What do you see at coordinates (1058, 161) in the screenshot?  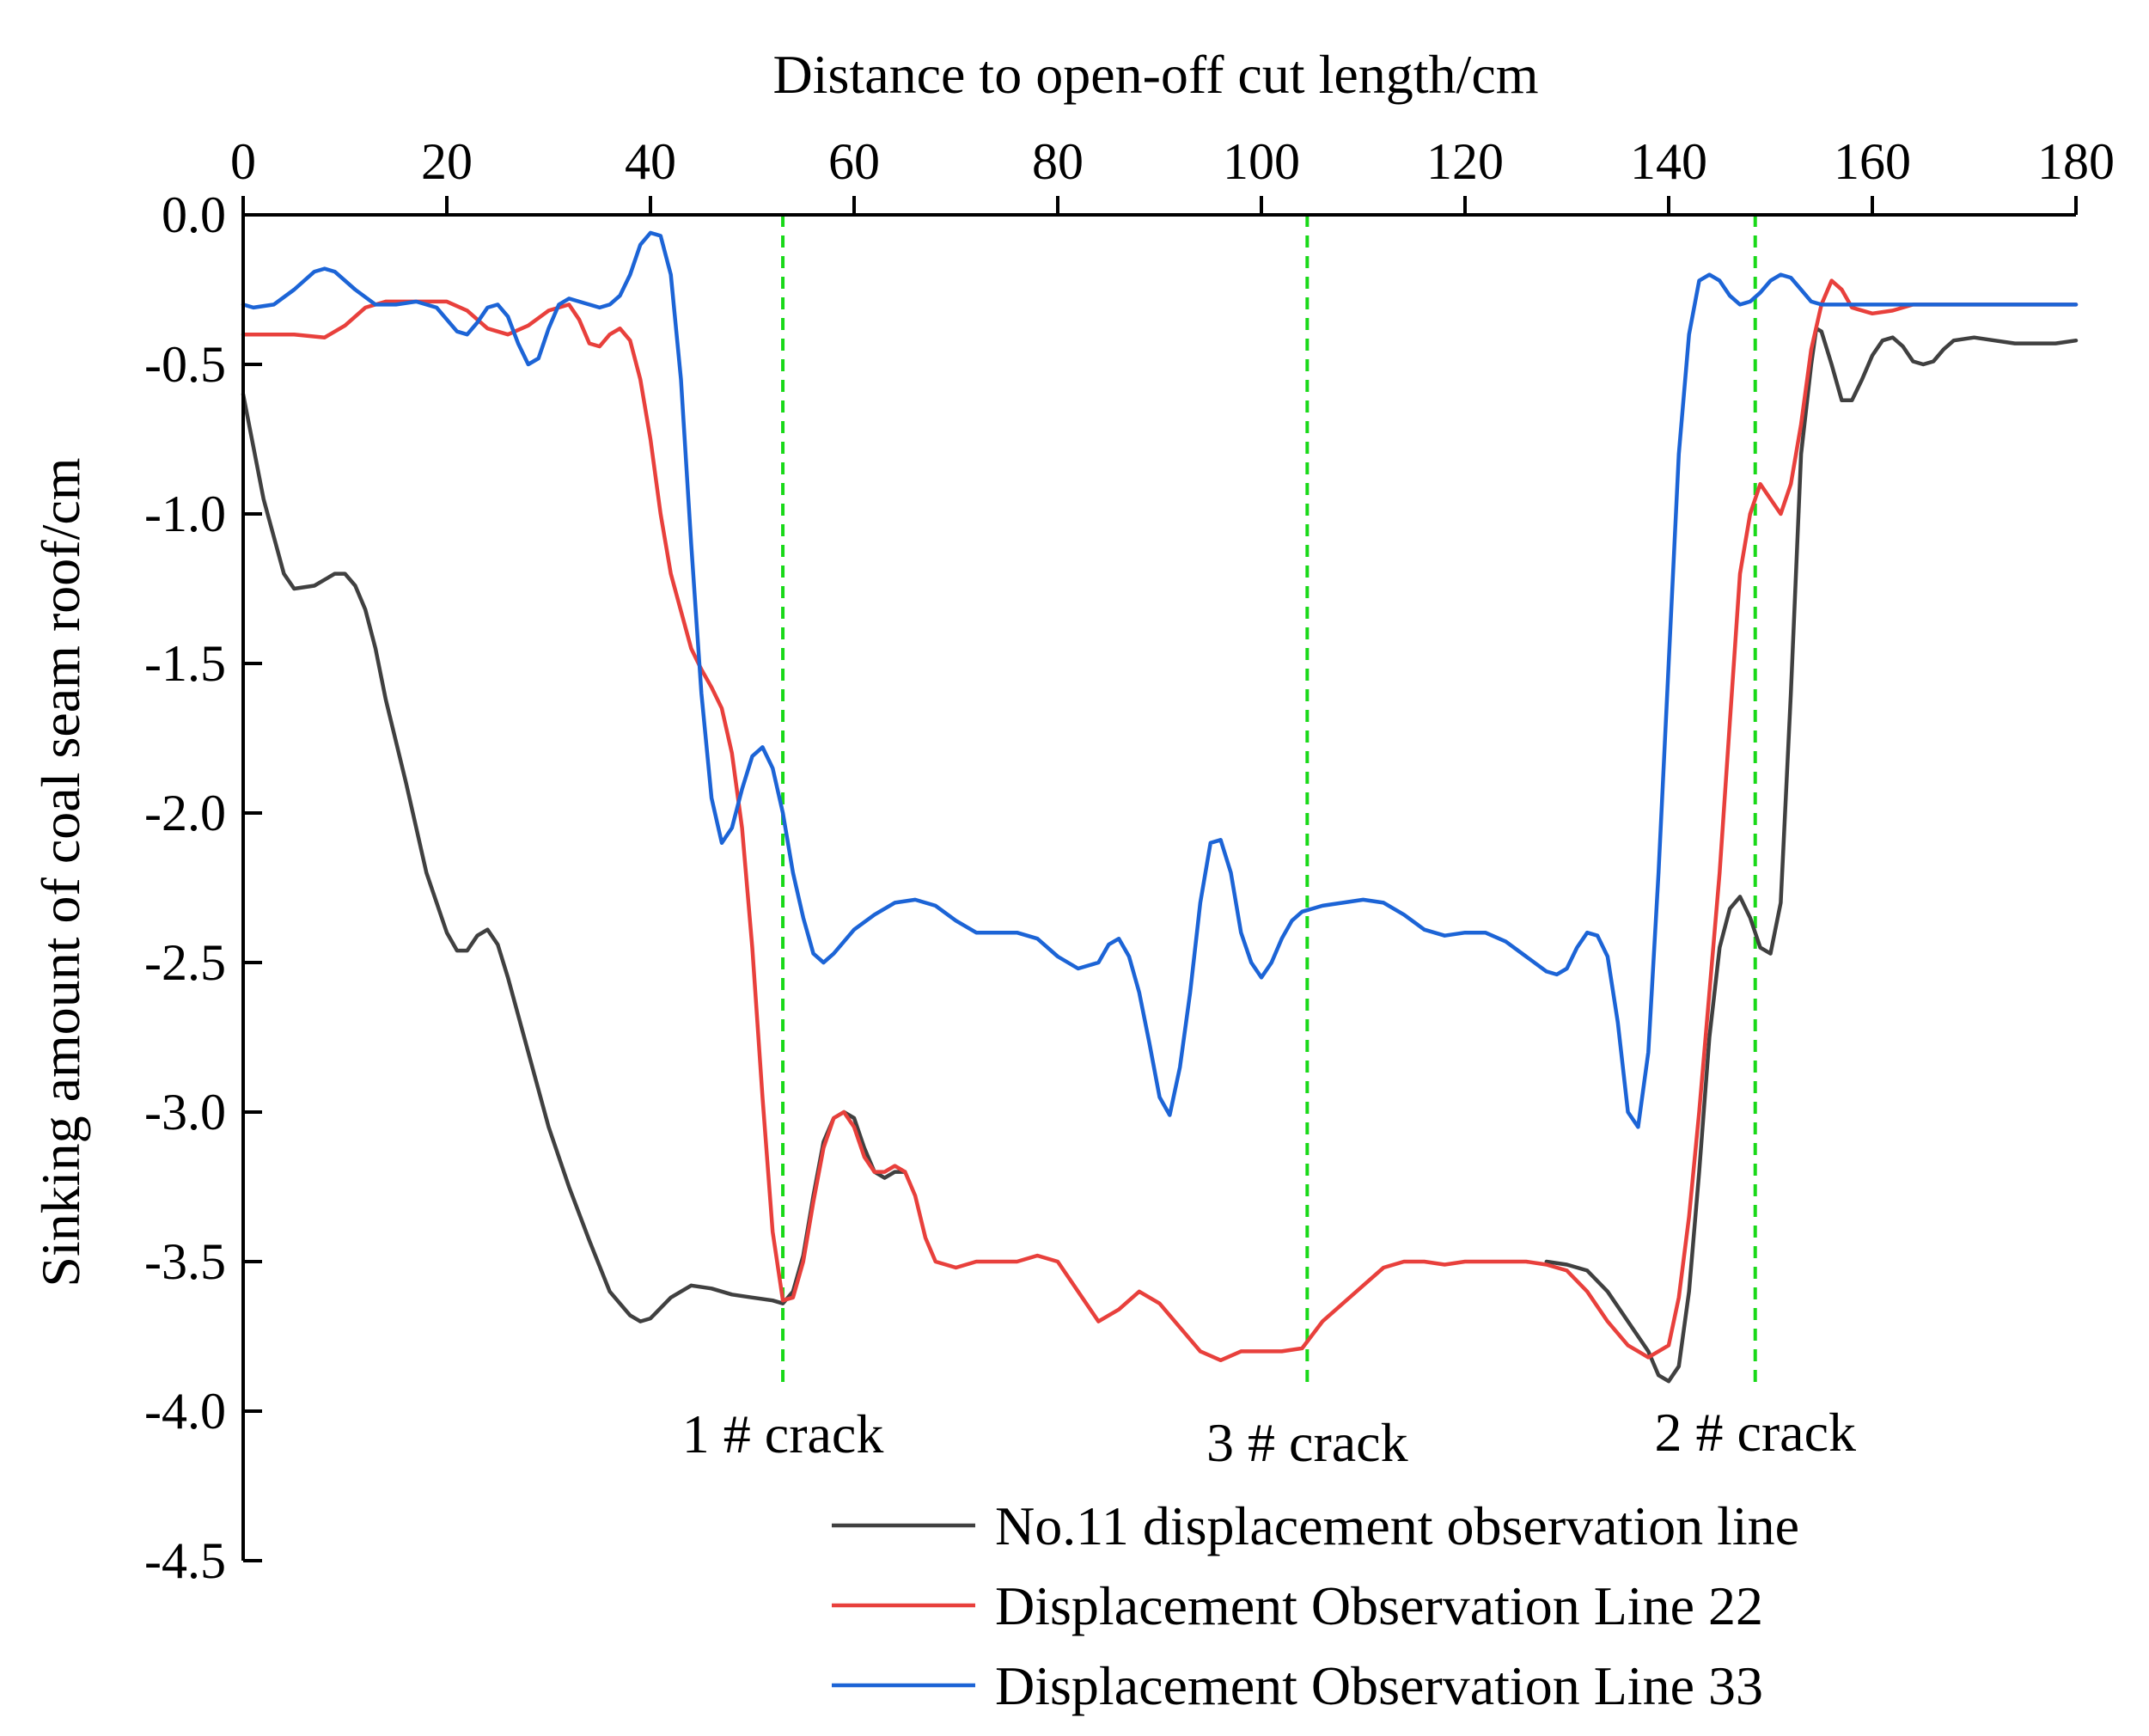 I see `x-tick-label: 80` at bounding box center [1058, 161].